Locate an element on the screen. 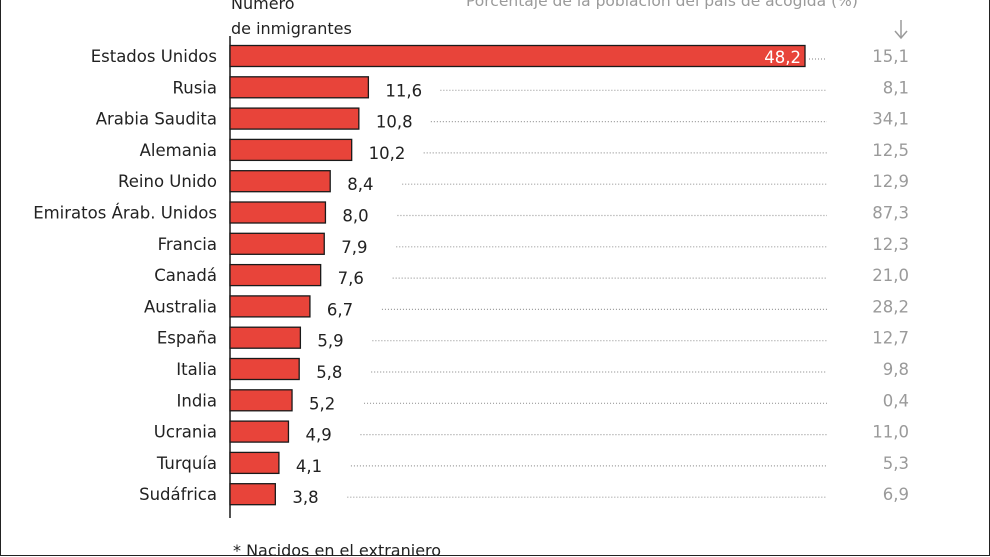 The width and height of the screenshot is (990, 557). category-label: Ucrania is located at coordinates (185, 432).